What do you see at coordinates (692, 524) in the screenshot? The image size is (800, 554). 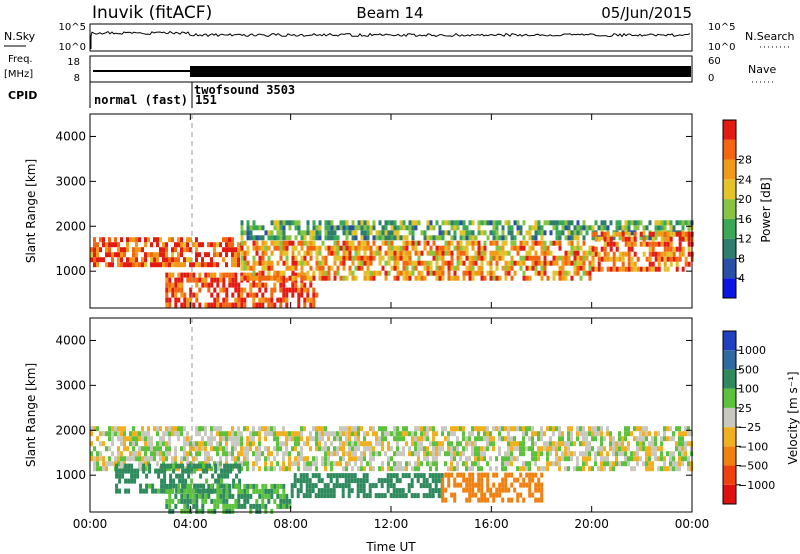 I see `x-tick-label: 00:00` at bounding box center [692, 524].